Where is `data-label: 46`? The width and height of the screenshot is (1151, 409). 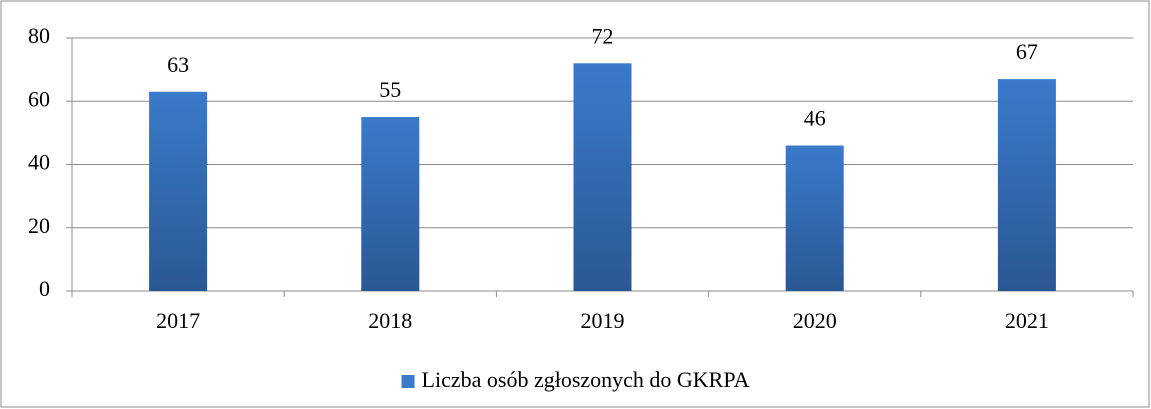
data-label: 46 is located at coordinates (815, 118).